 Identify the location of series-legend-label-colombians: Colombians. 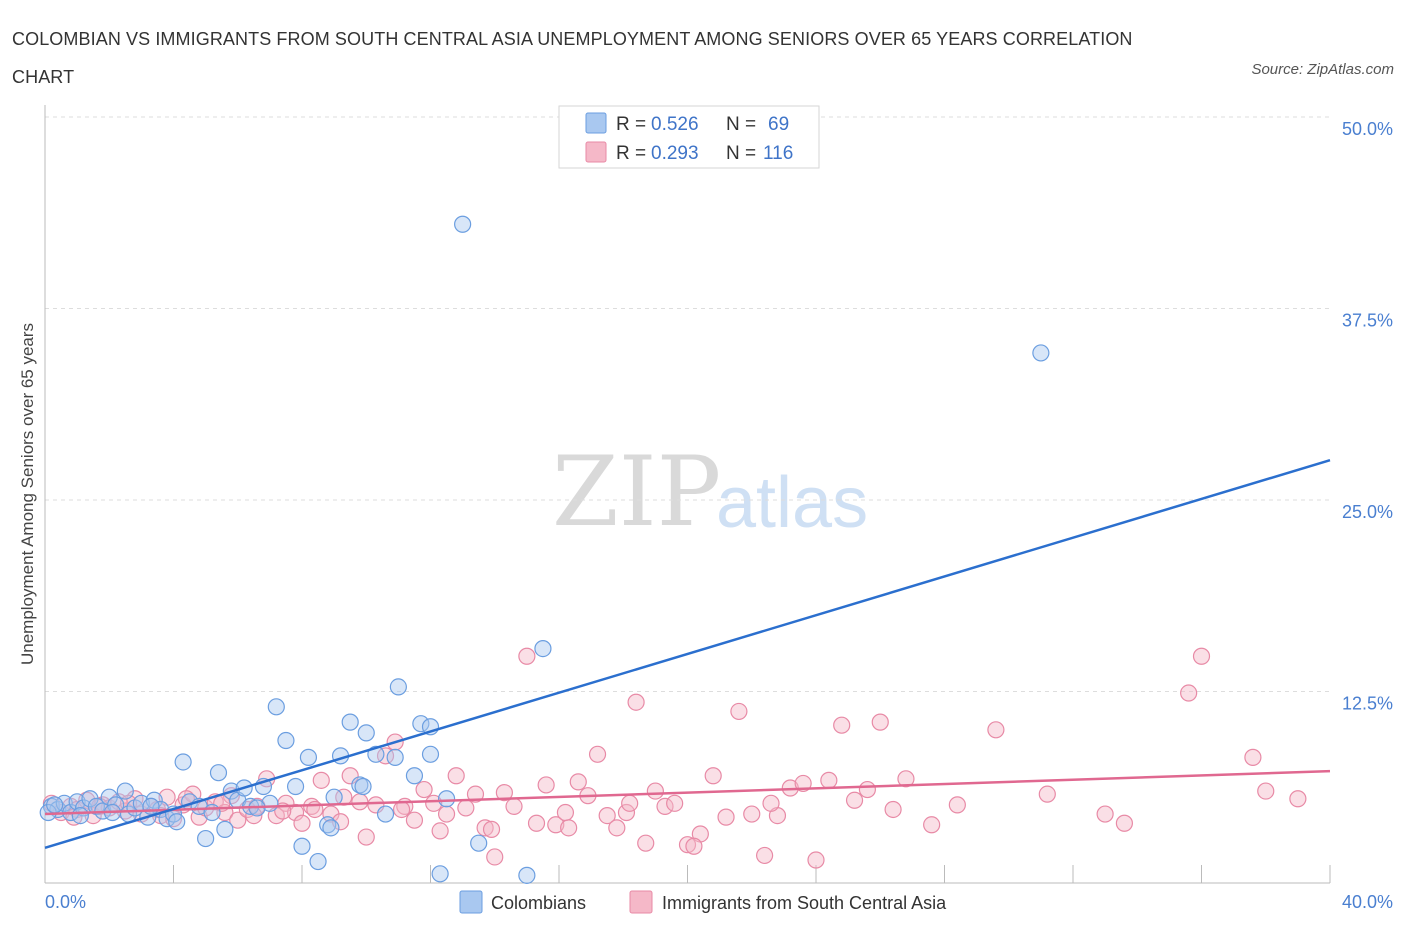
(538, 903).